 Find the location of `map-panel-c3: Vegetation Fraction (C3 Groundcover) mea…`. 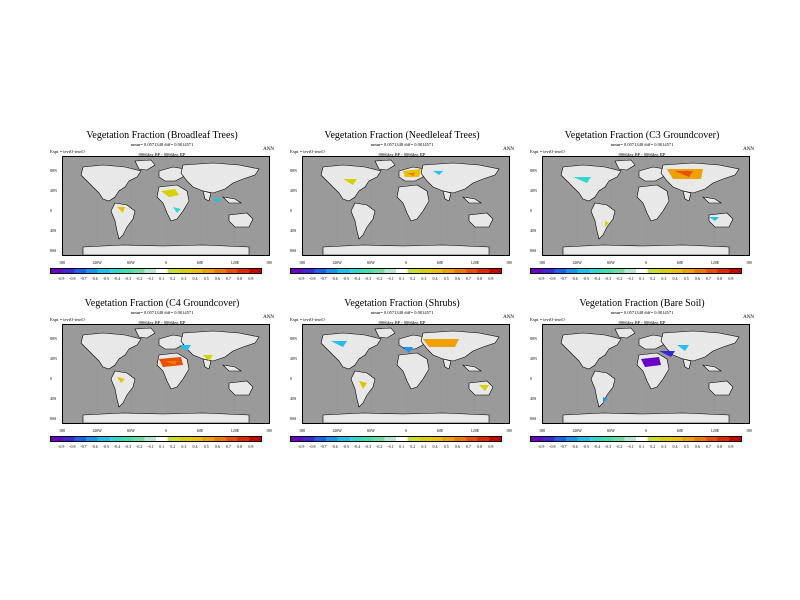

map-panel-c3: Vegetation Fraction (C3 Groundcover) mea… is located at coordinates (642, 220).